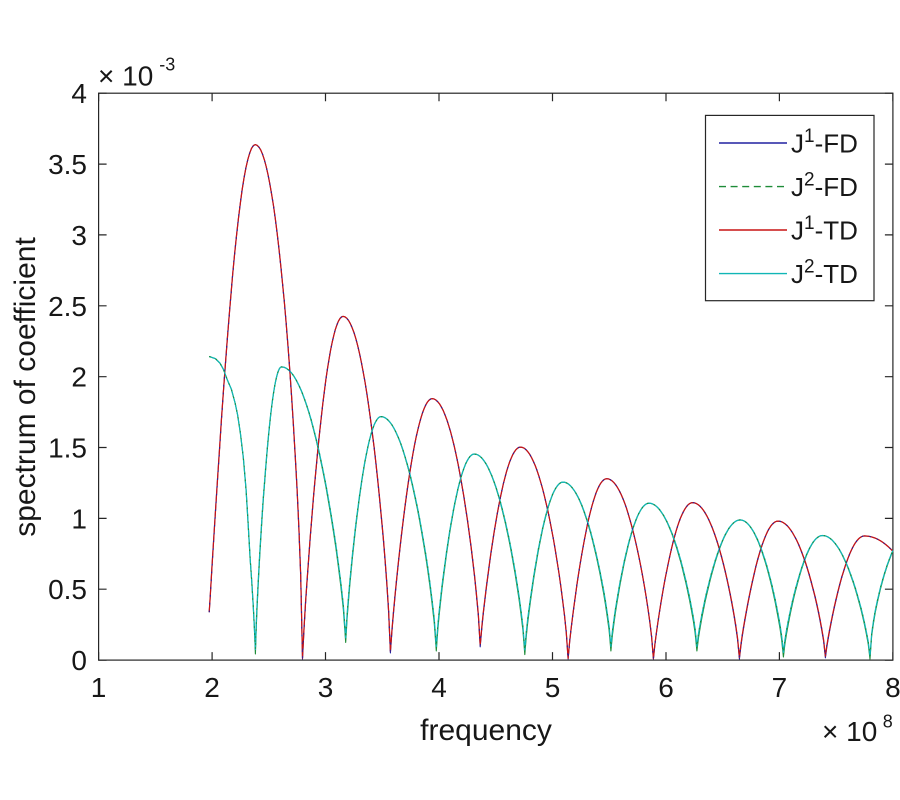 This screenshot has height=800, width=900. I want to click on svg-text: J2-FD, so click(824, 186).